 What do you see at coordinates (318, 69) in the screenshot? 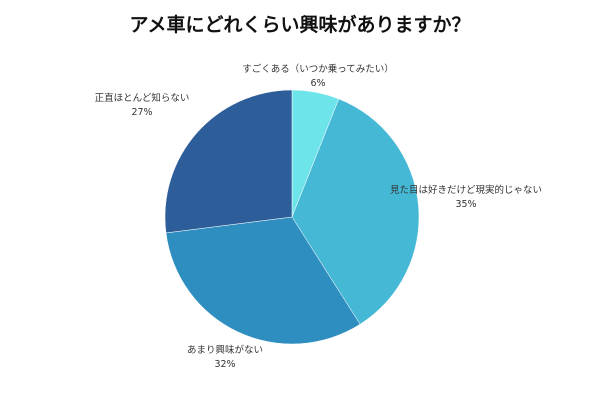
I see `slice-label-1: すごくある（いつか乗ってみたい）` at bounding box center [318, 69].